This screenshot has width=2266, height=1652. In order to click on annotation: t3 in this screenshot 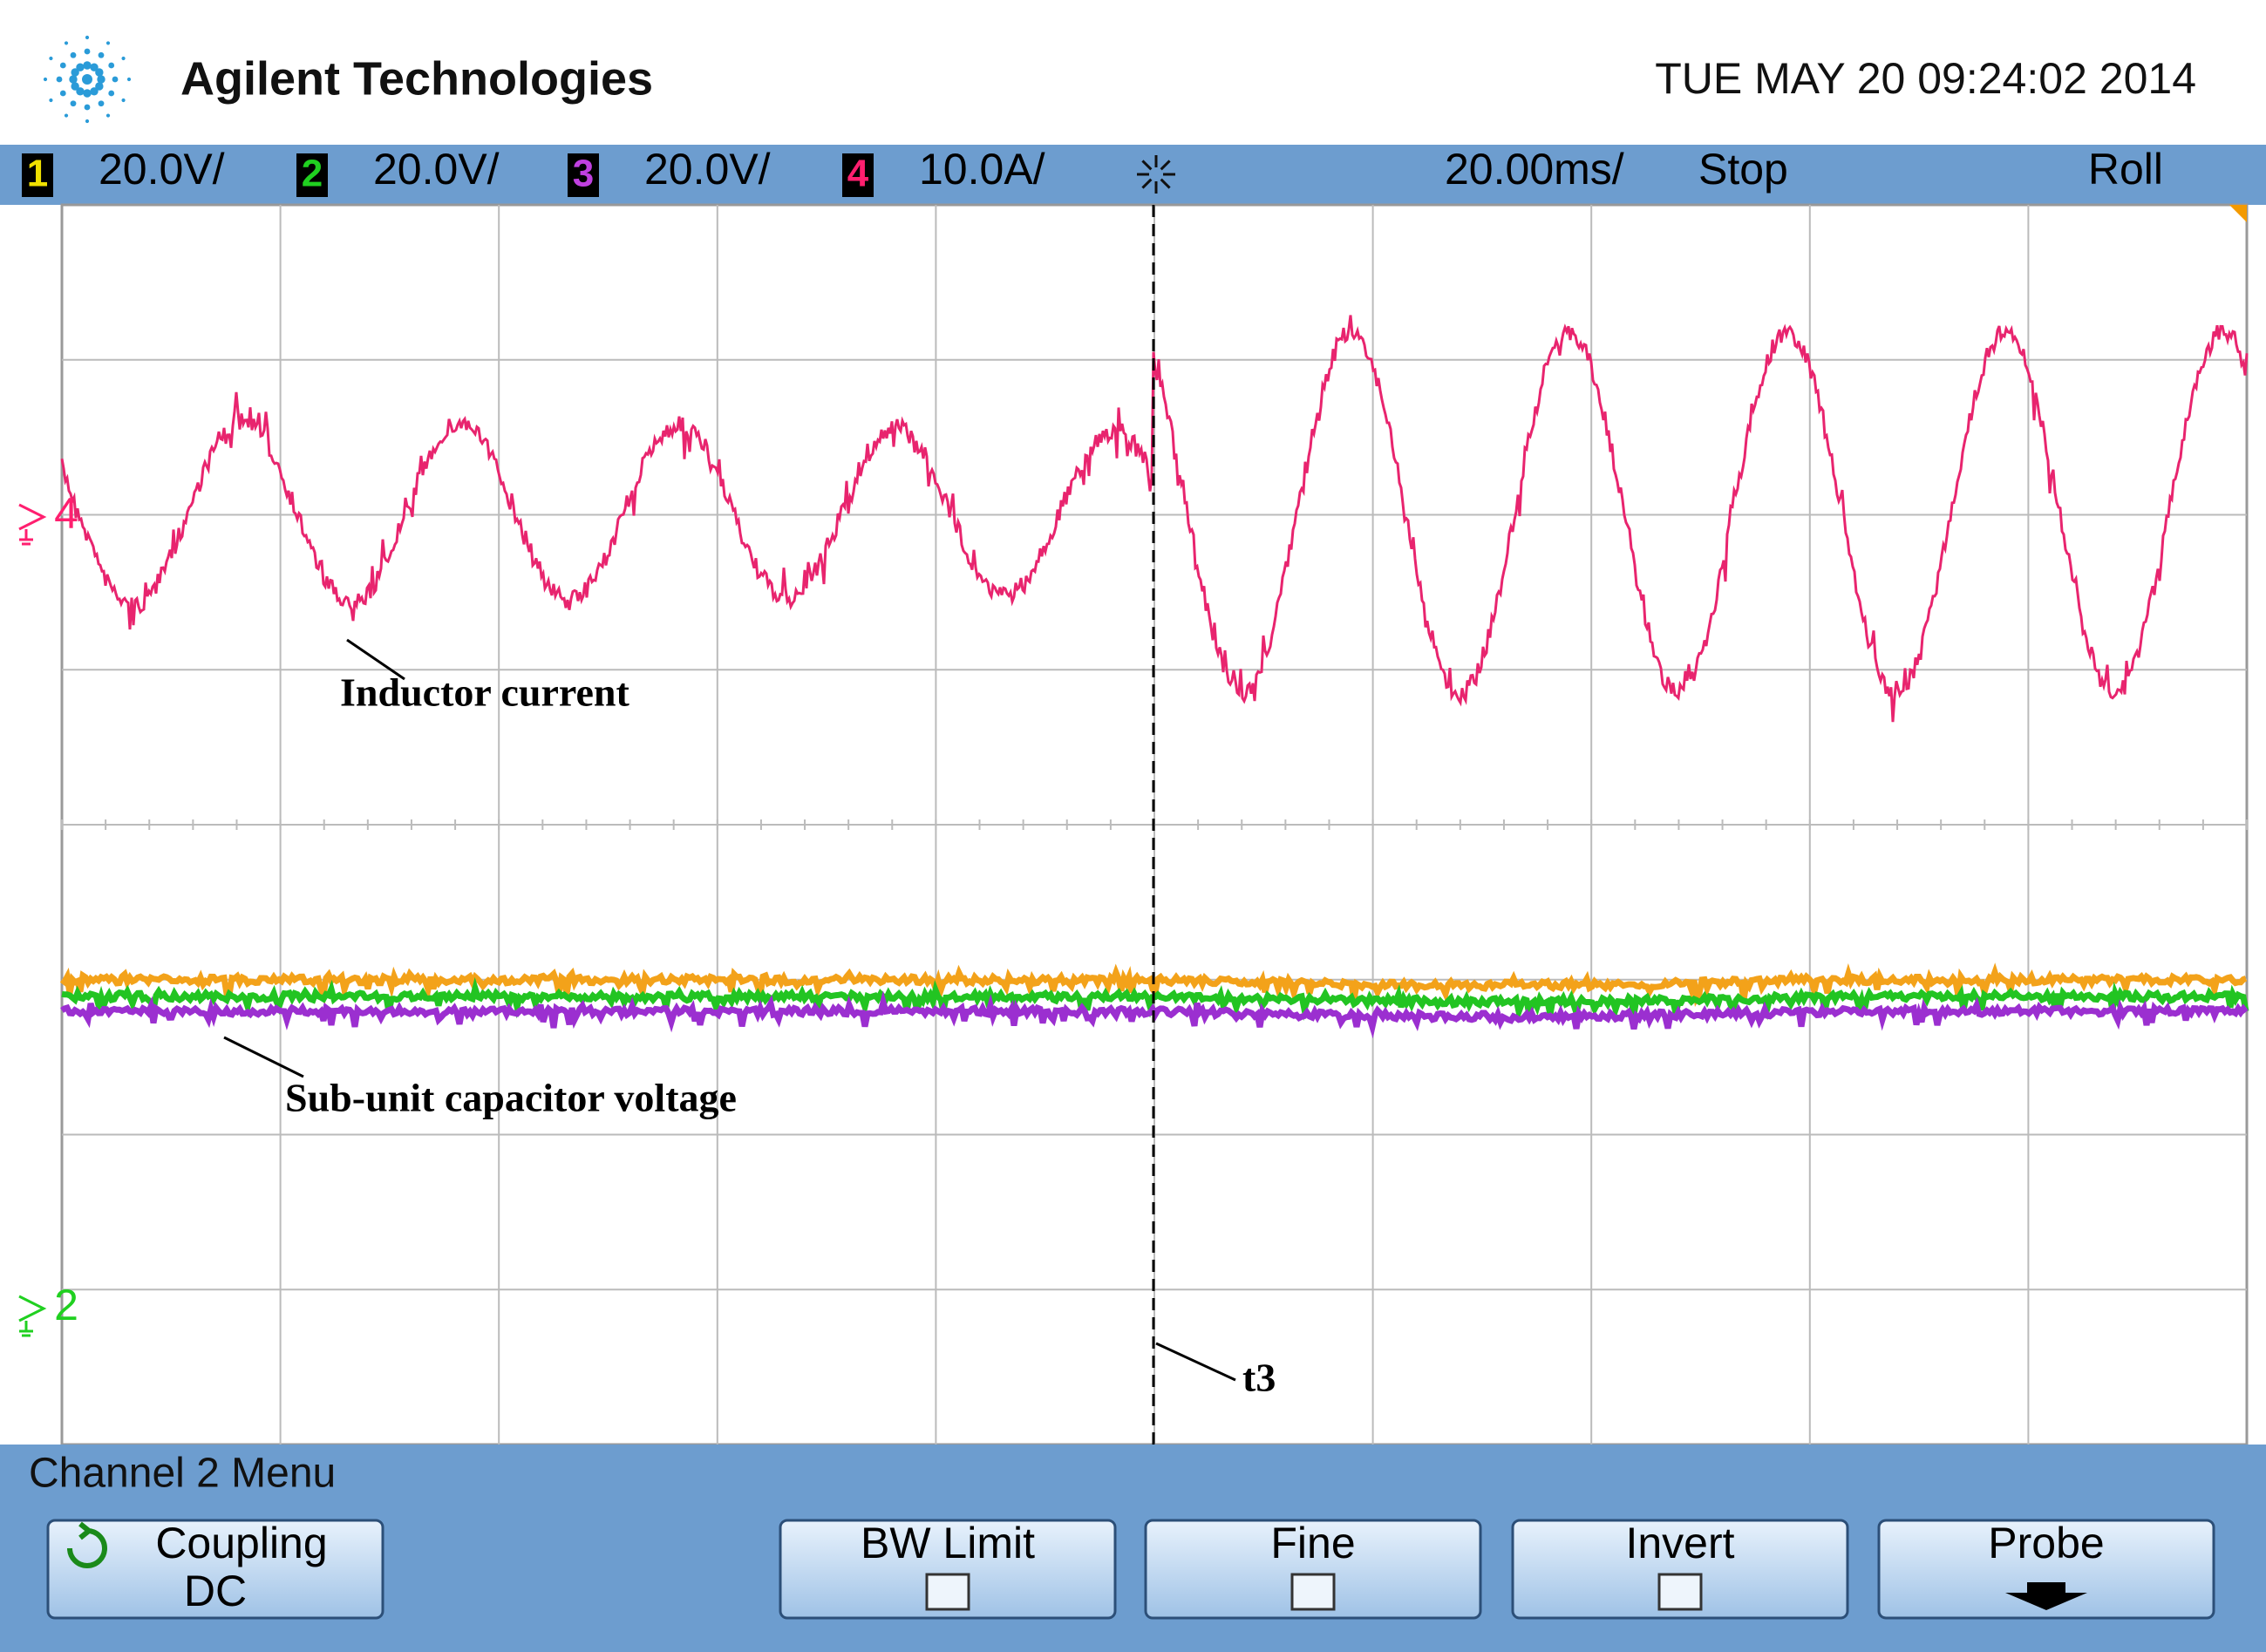, I will do `click(1259, 1378)`.